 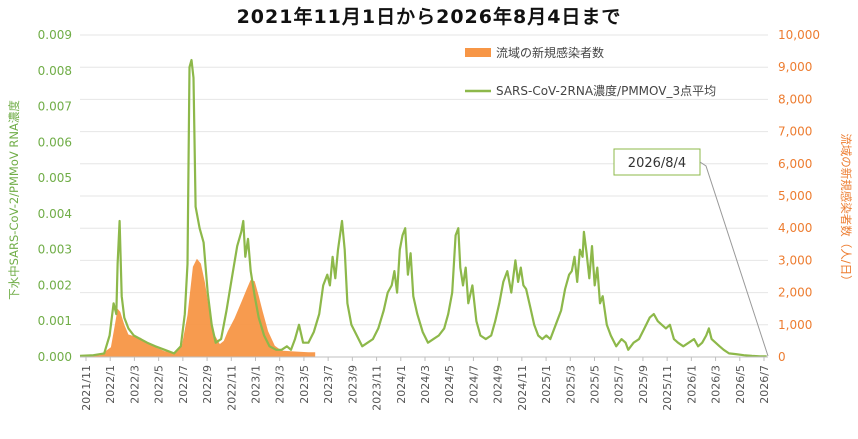 I want to click on x-tick-label: 2024/1, so click(x=401, y=384).